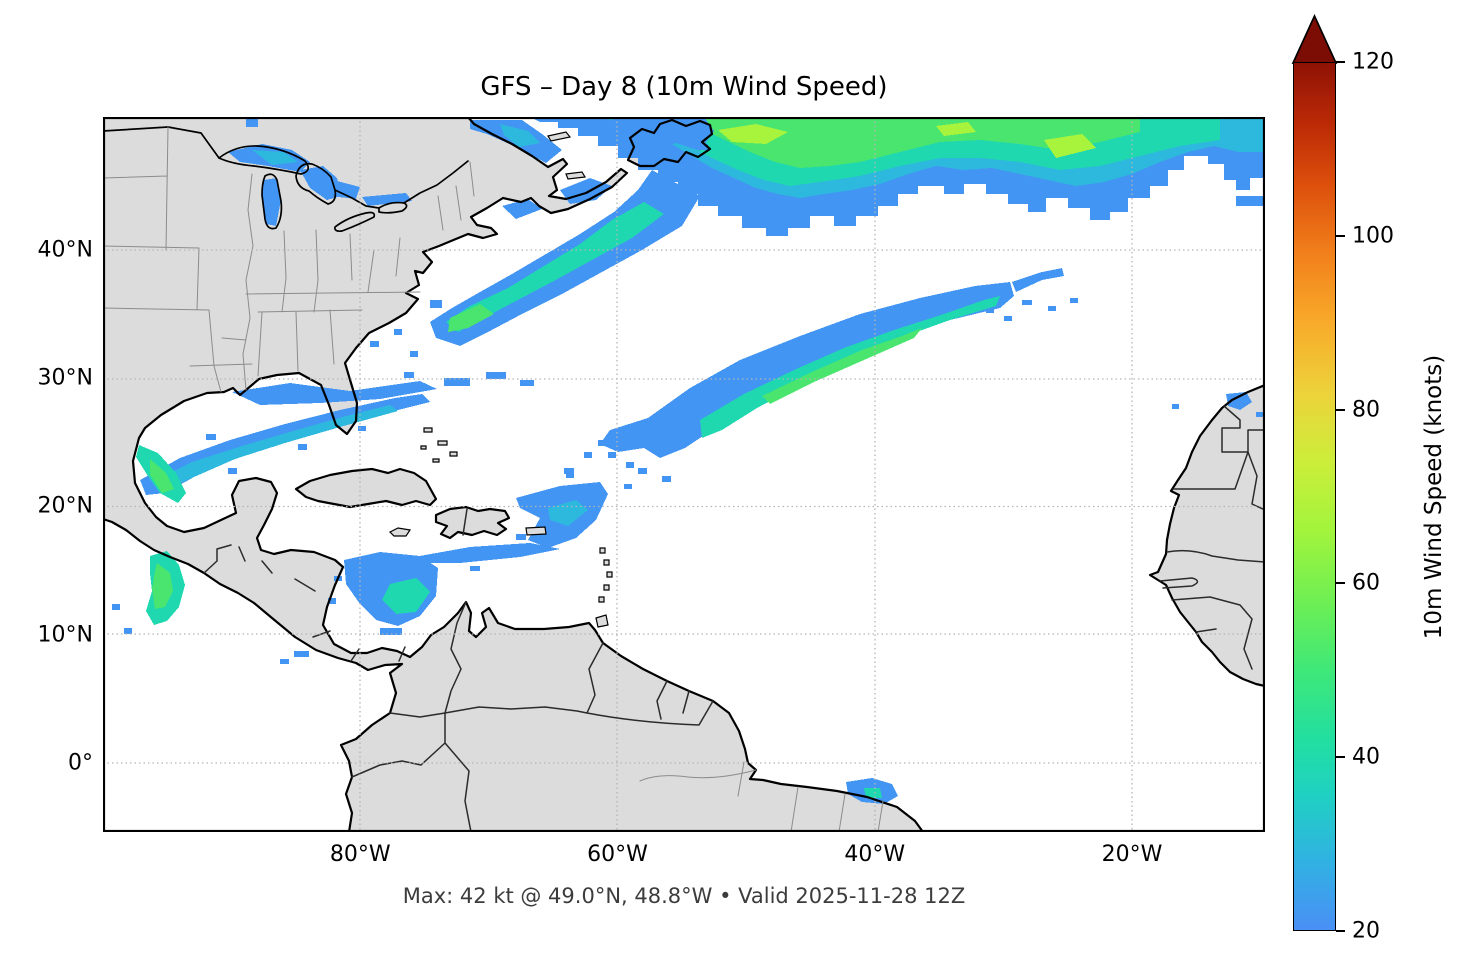 This screenshot has height=969, width=1466. I want to click on colorbar-tick-label: 60, so click(1366, 583).